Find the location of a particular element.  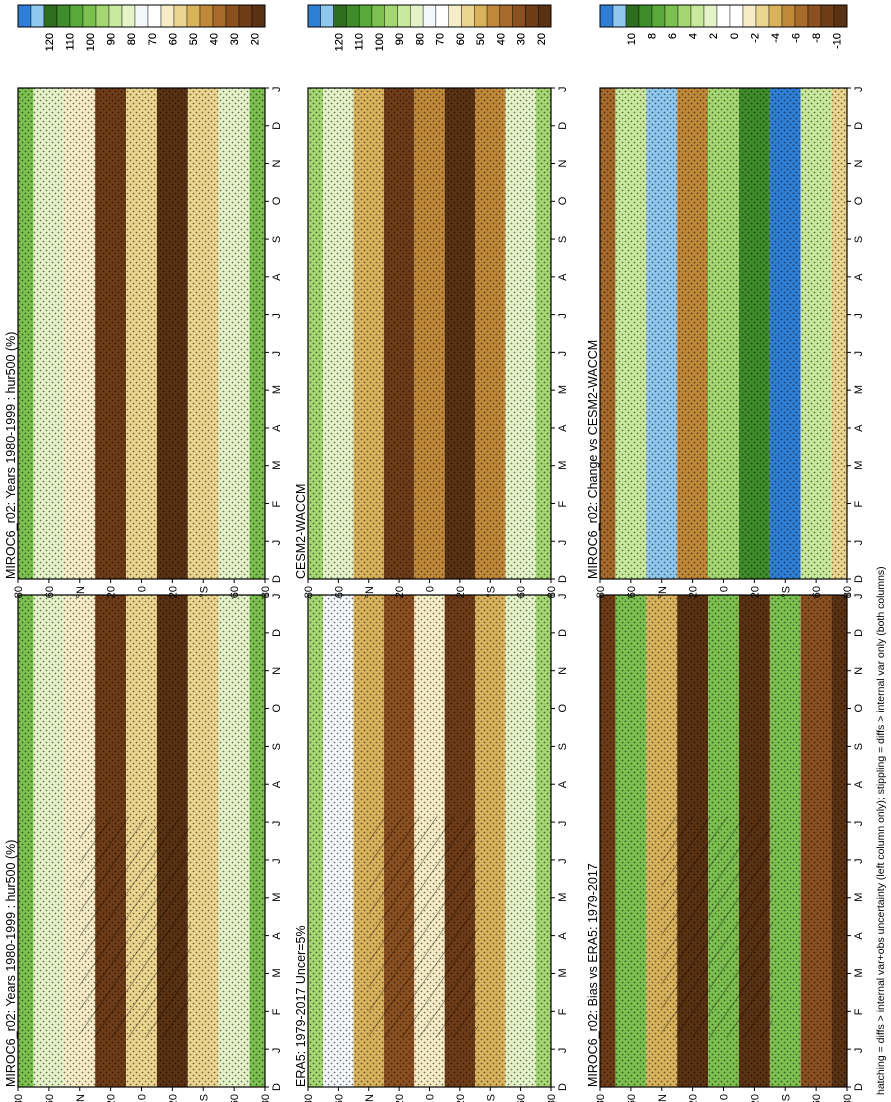

colorbar-label: 10 is located at coordinates (632, 39).